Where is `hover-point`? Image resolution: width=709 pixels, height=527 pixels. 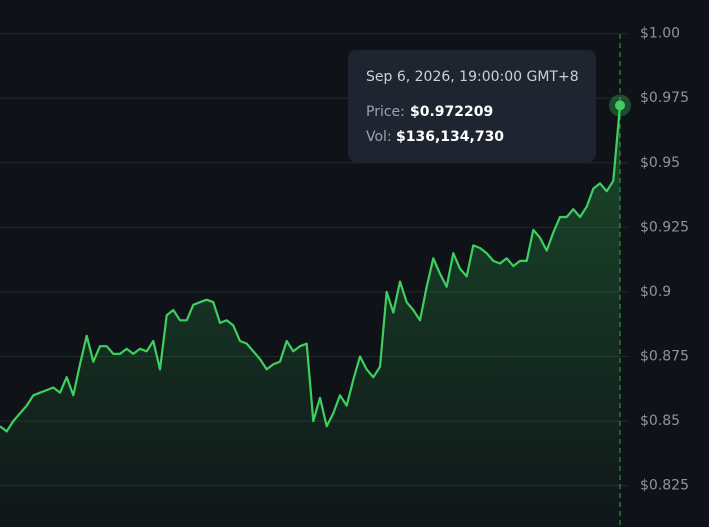
hover-point is located at coordinates (620, 105).